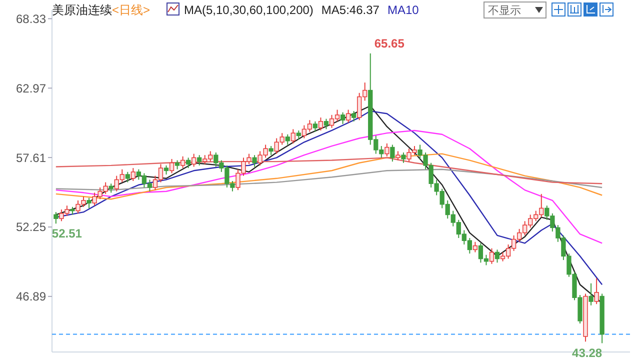 Image resolution: width=640 pixels, height=360 pixels. What do you see at coordinates (31, 19) in the screenshot?
I see `y-tick-label: 68.33` at bounding box center [31, 19].